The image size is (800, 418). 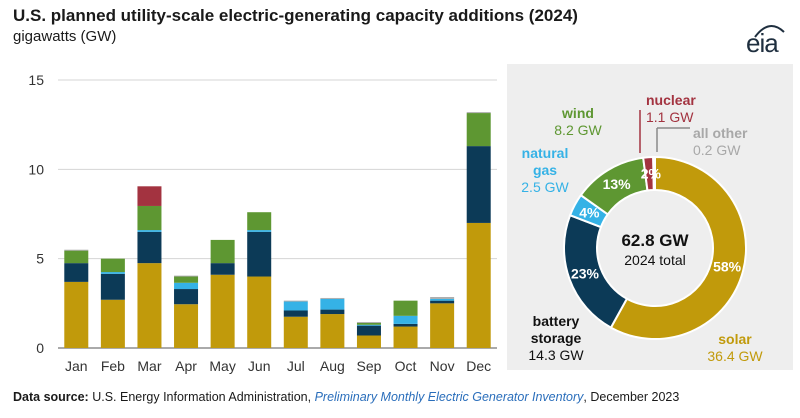 What do you see at coordinates (617, 184) in the screenshot?
I see `donut-percent-label: 13%` at bounding box center [617, 184].